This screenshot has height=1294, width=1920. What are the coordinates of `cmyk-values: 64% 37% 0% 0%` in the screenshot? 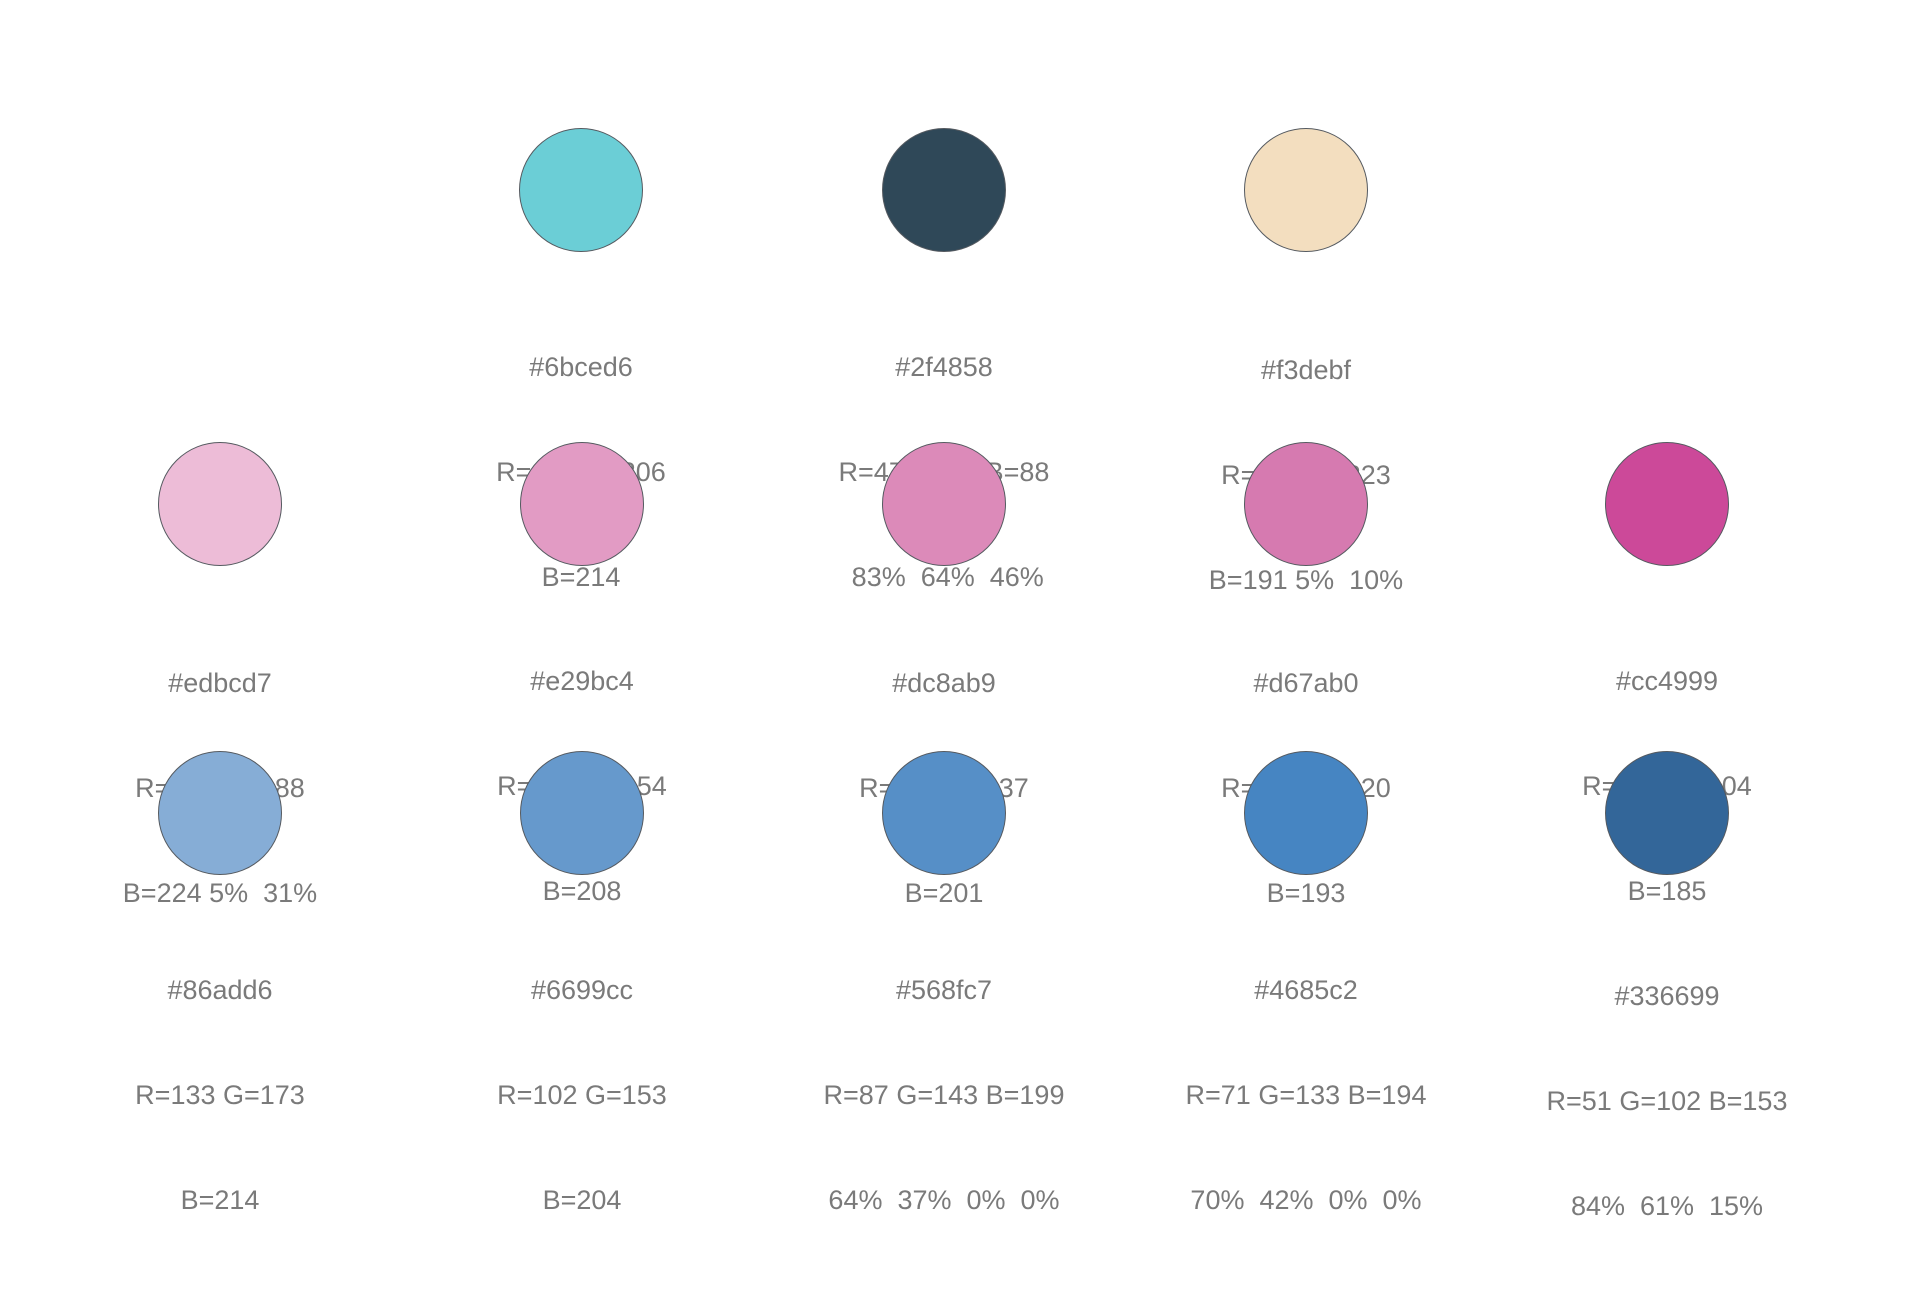 It's located at (944, 1200).